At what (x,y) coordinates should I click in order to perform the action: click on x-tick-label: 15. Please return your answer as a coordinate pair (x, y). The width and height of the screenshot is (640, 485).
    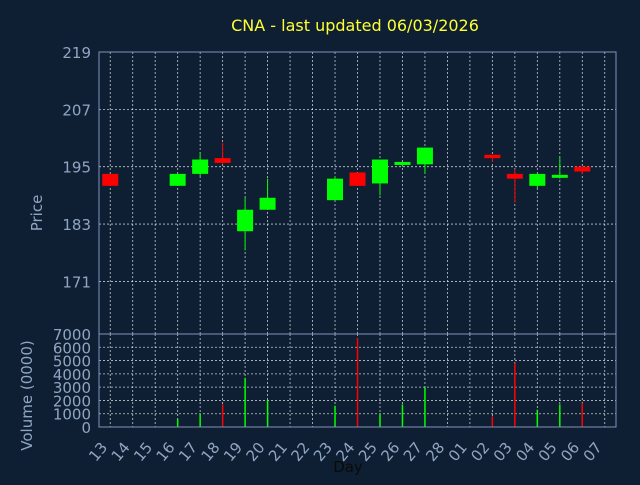
    Looking at the image, I should click on (143, 452).